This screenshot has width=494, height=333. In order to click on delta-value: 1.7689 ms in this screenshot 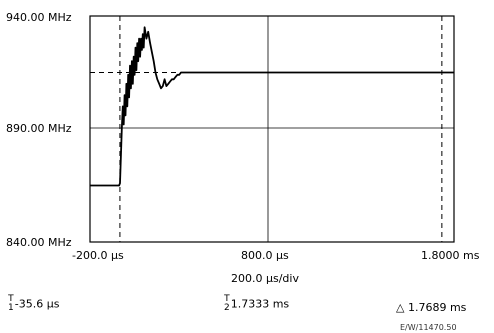, I will do `click(437, 307)`.